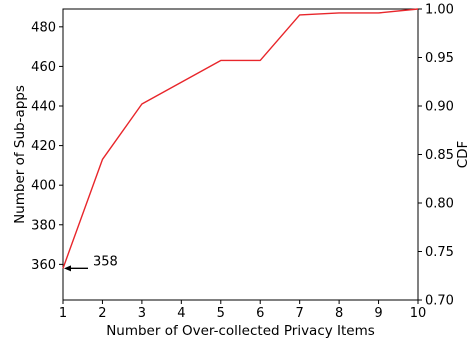 The image size is (472, 347). What do you see at coordinates (300, 313) in the screenshot?
I see `x-tick-label: 7` at bounding box center [300, 313].